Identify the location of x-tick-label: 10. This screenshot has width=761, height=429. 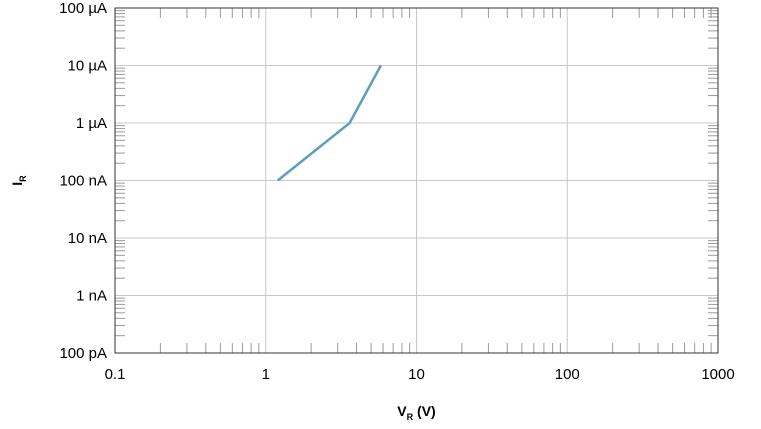
(416, 374).